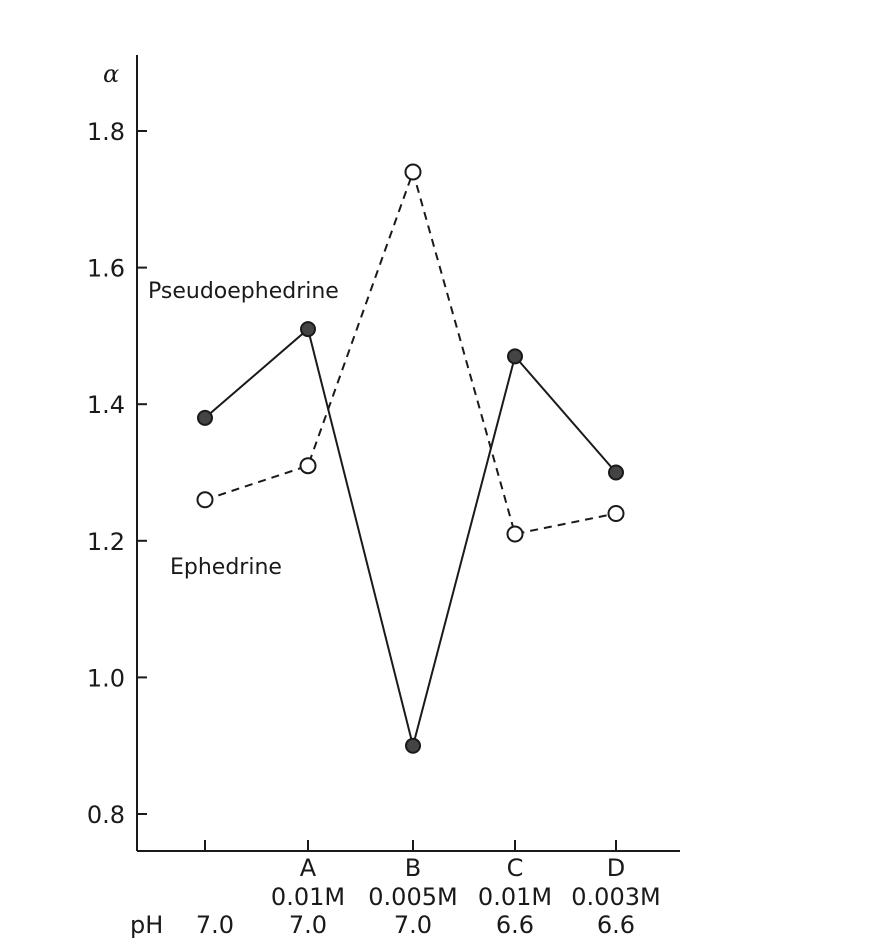 This screenshot has width=876, height=942. What do you see at coordinates (106, 405) in the screenshot?
I see `y-tick-label: 1.4` at bounding box center [106, 405].